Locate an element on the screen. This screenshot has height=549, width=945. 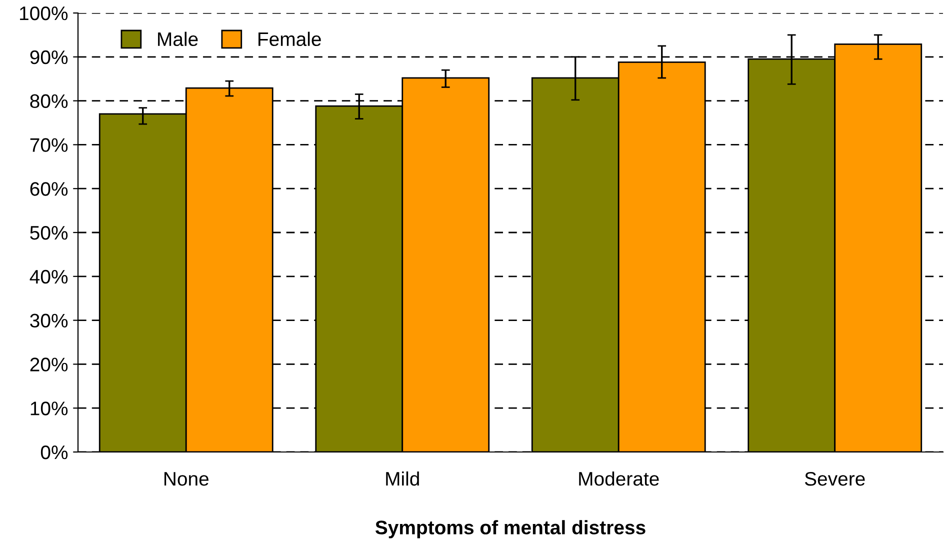
y-tick-label: 40% is located at coordinates (49, 277).